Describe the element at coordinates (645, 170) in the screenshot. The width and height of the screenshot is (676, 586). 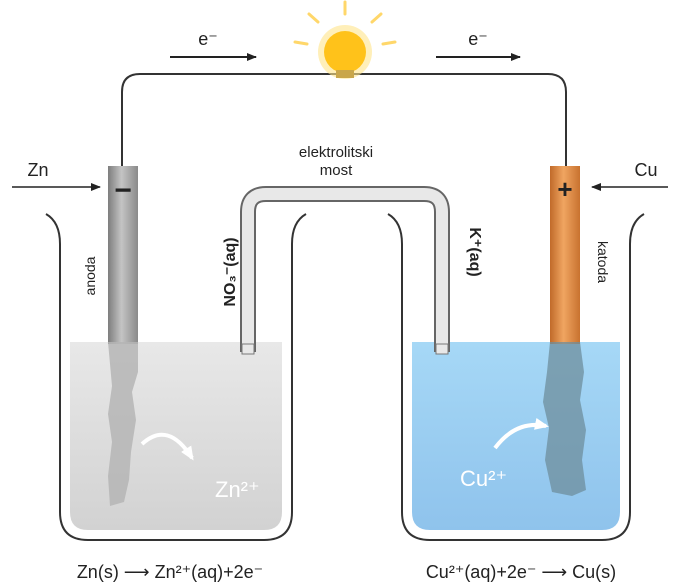
I see `cathode-metal-label: Cu` at that location.